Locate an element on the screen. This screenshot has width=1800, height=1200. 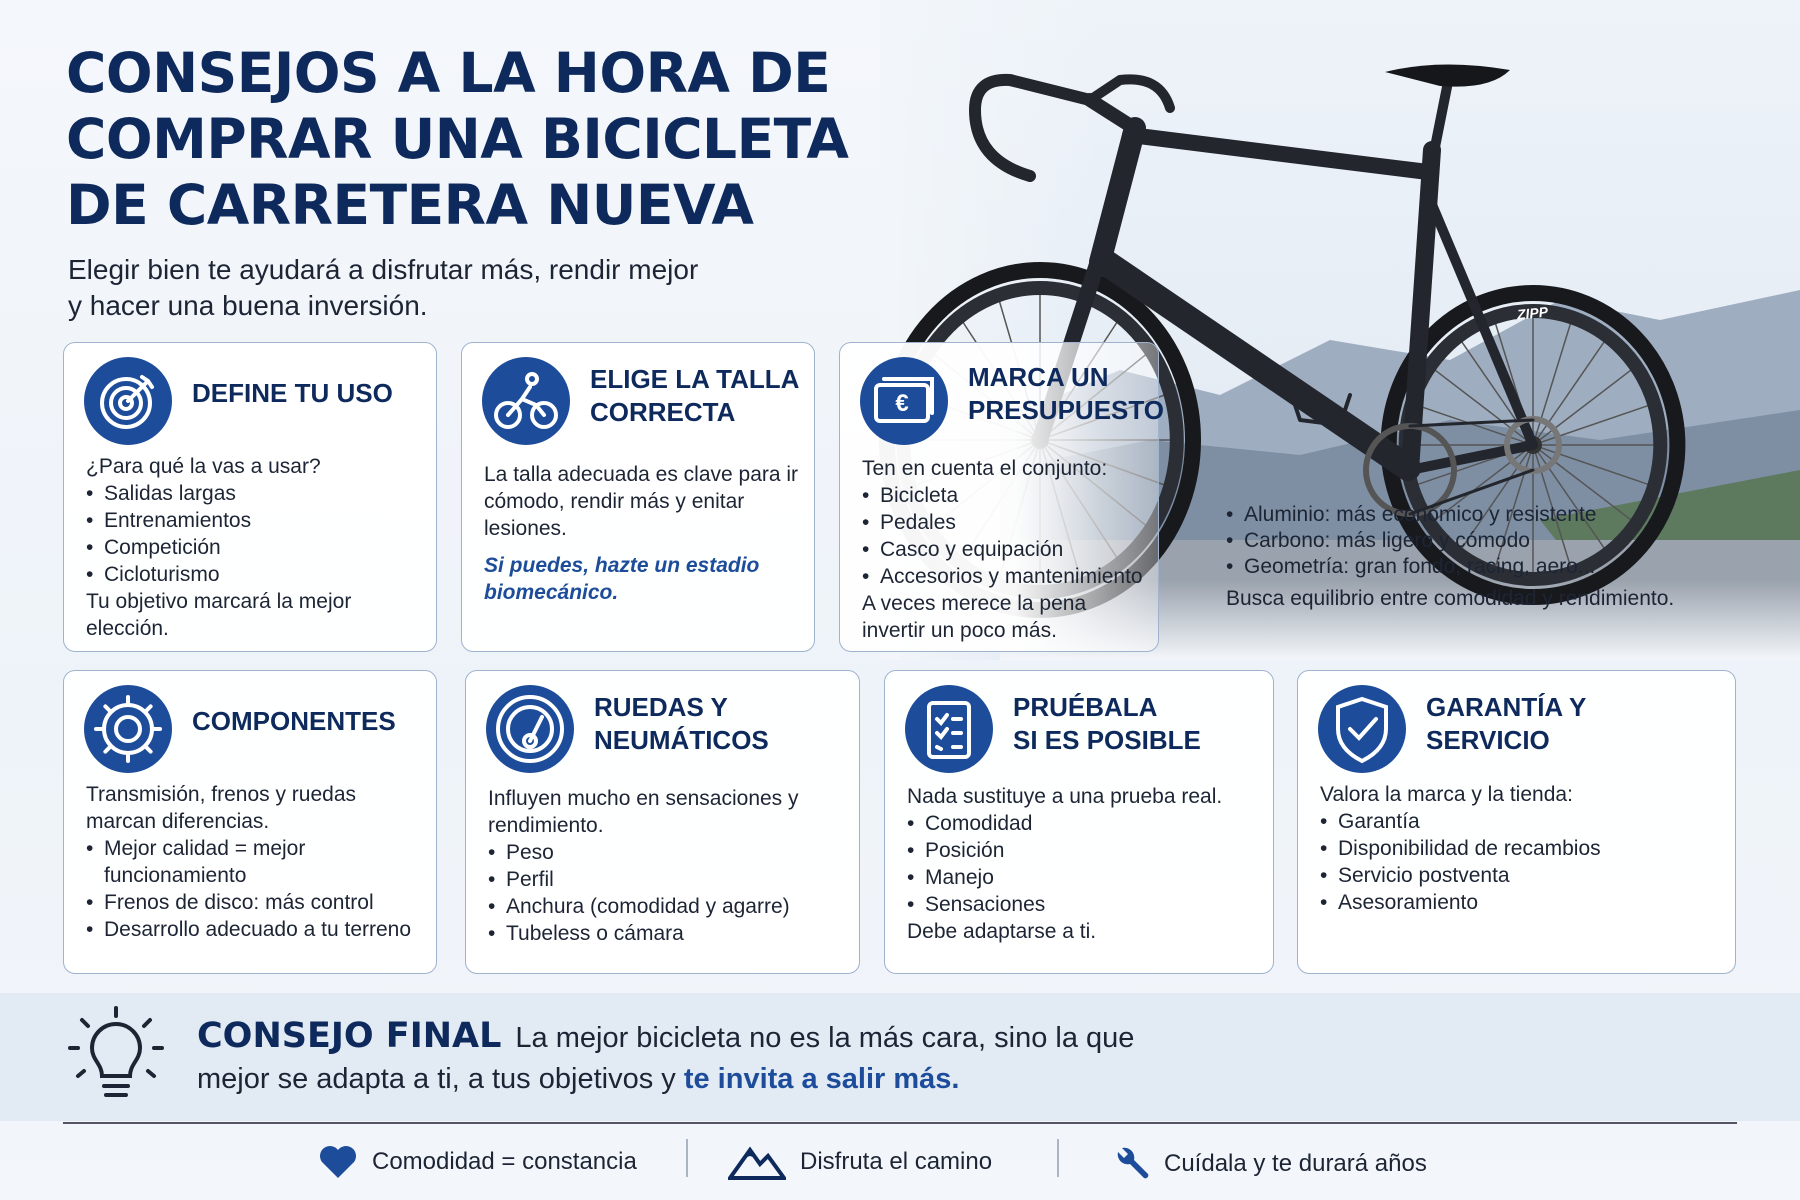
card-title-line: NEUMÁTICOS is located at coordinates (681, 740).